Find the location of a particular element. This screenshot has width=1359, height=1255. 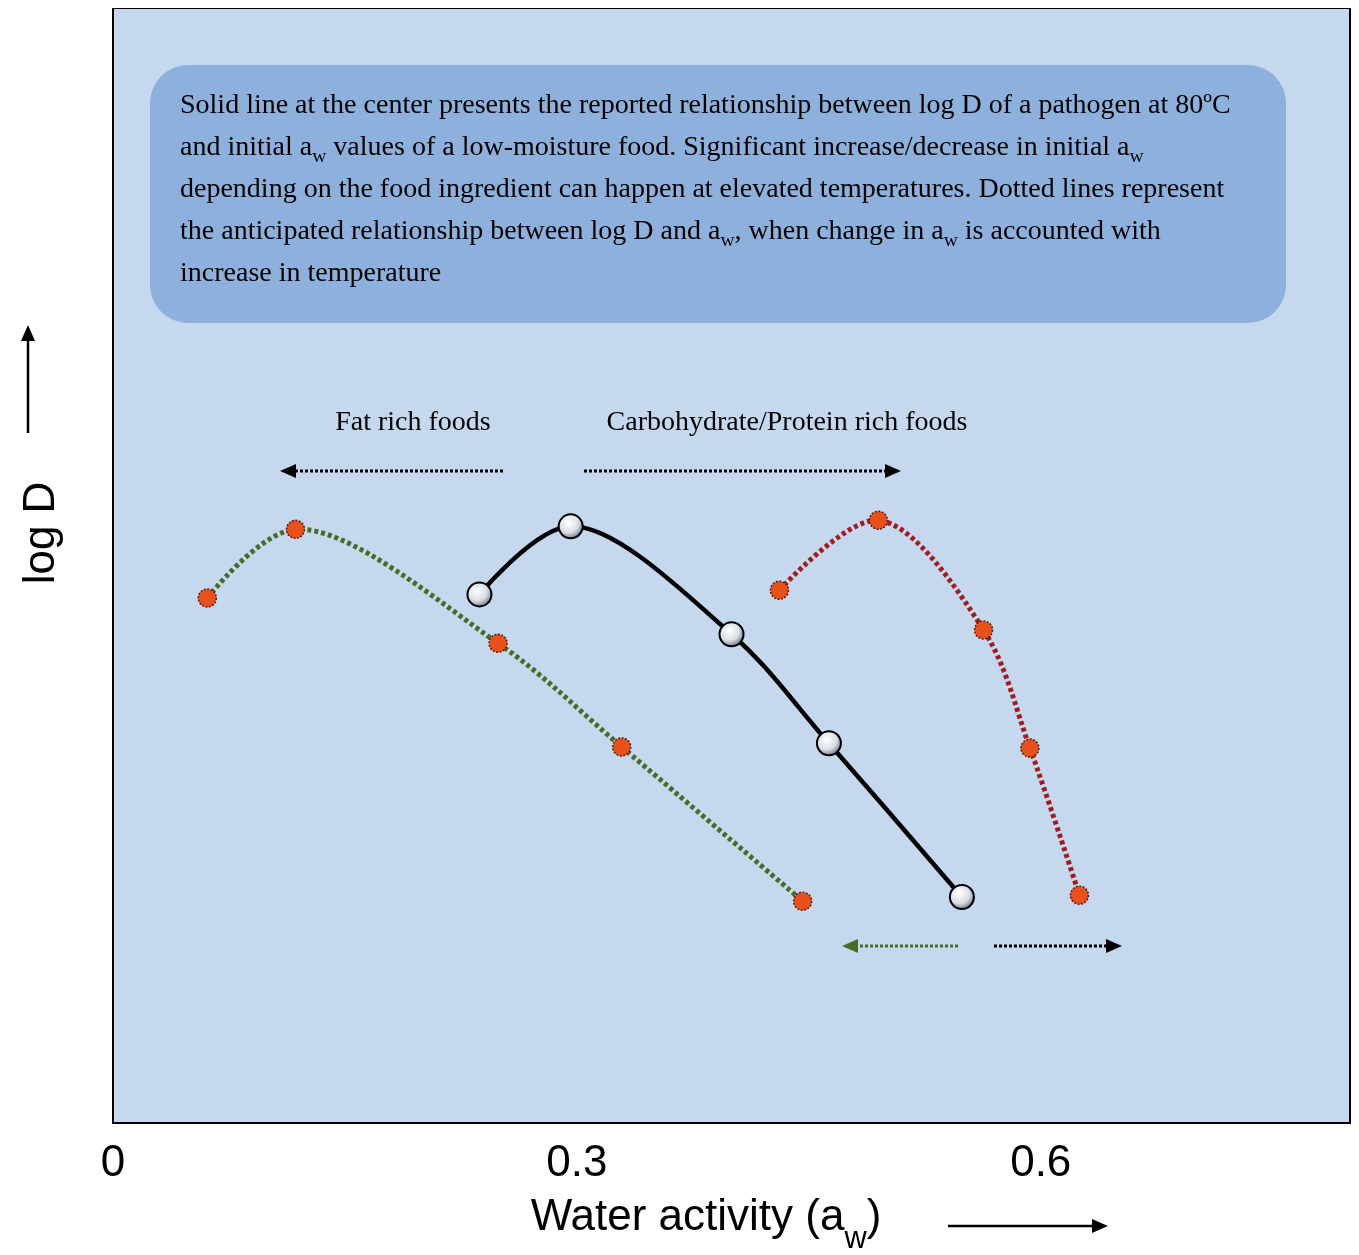

x-tick-label: 0.3 is located at coordinates (577, 1160).